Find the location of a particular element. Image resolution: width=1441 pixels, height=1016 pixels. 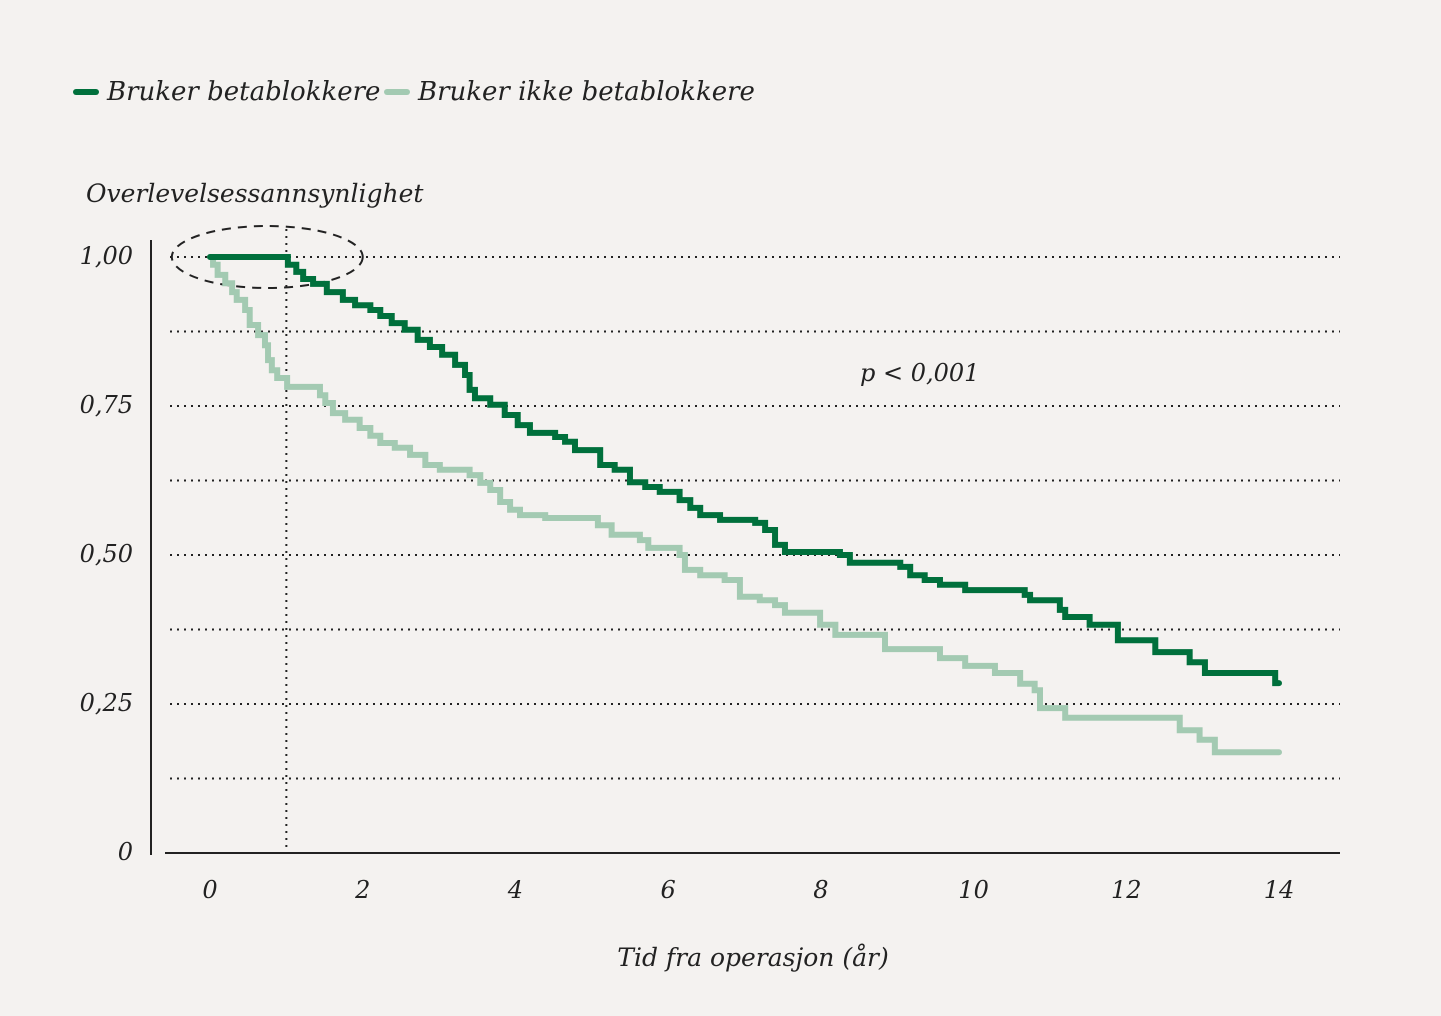

y-tick-labels: 0 0,25 0,50 0,75 1,00 is located at coordinates (106, 554).